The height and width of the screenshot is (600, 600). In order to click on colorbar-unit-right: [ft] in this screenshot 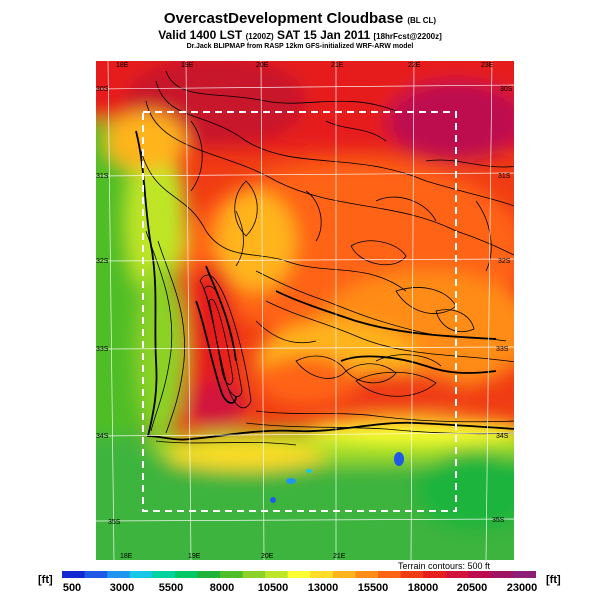, I will do `click(553, 580)`.